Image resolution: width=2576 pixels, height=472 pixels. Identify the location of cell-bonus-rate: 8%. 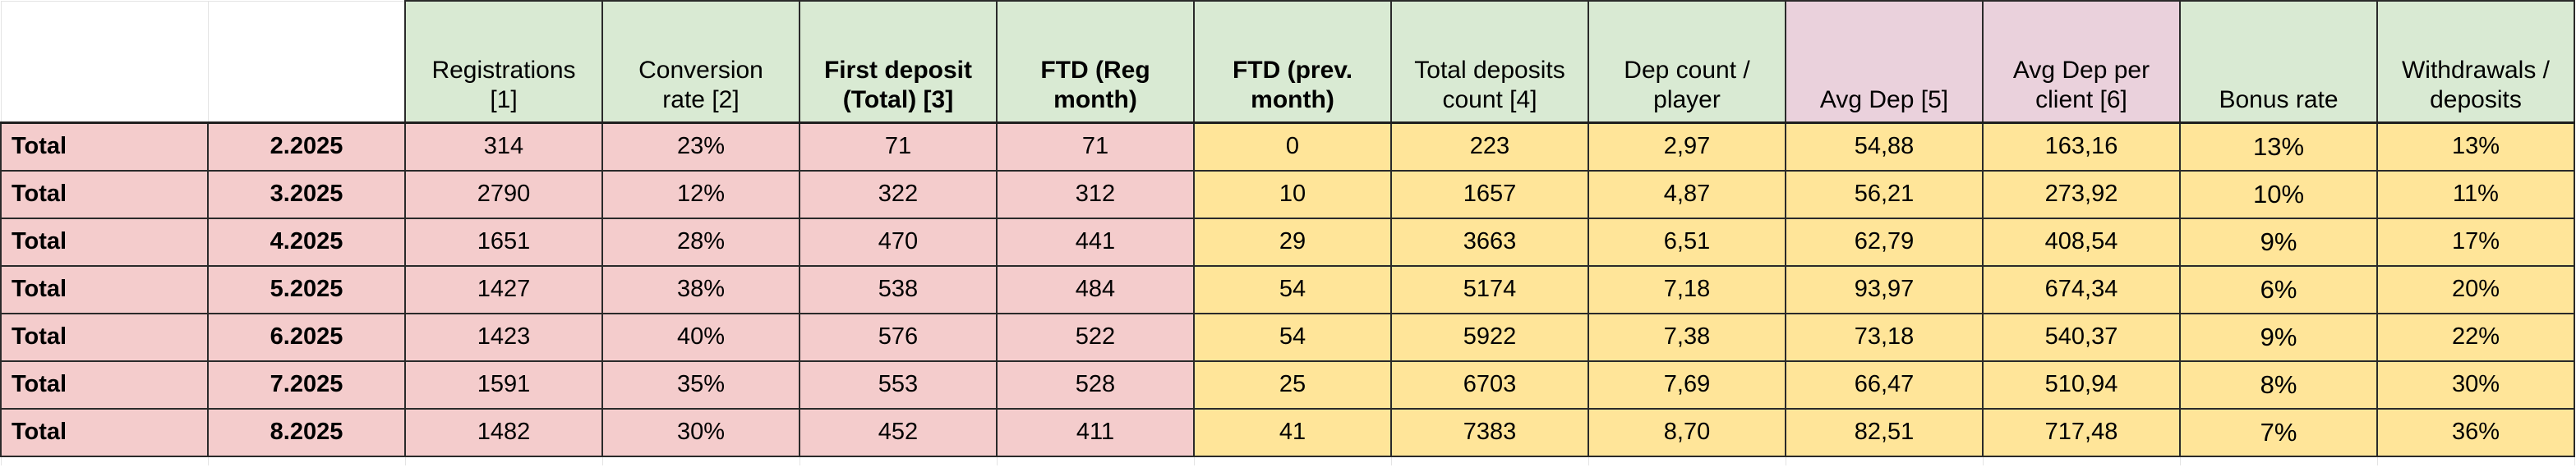
(2278, 385).